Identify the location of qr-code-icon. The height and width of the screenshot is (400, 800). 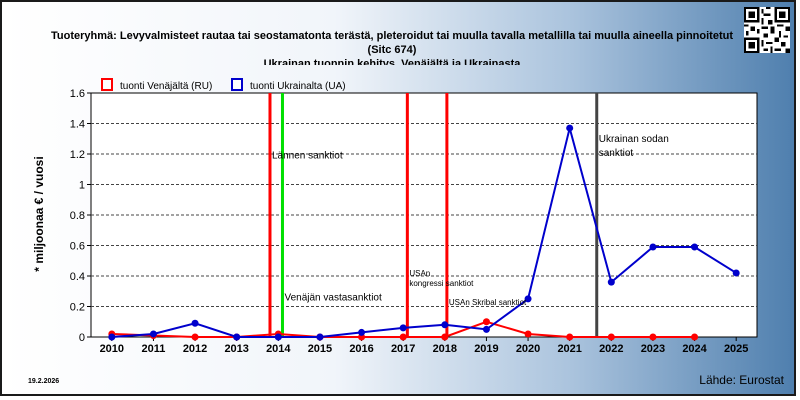
(767, 30).